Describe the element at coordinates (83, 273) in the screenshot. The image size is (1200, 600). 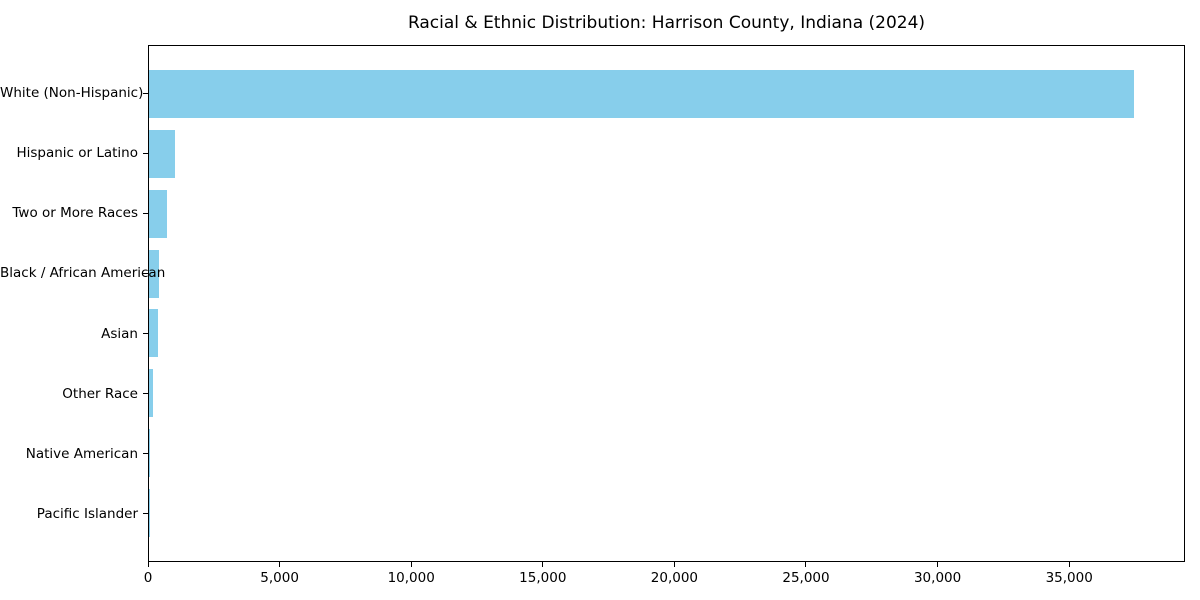
I see `y-tick-label: Black / African American` at that location.